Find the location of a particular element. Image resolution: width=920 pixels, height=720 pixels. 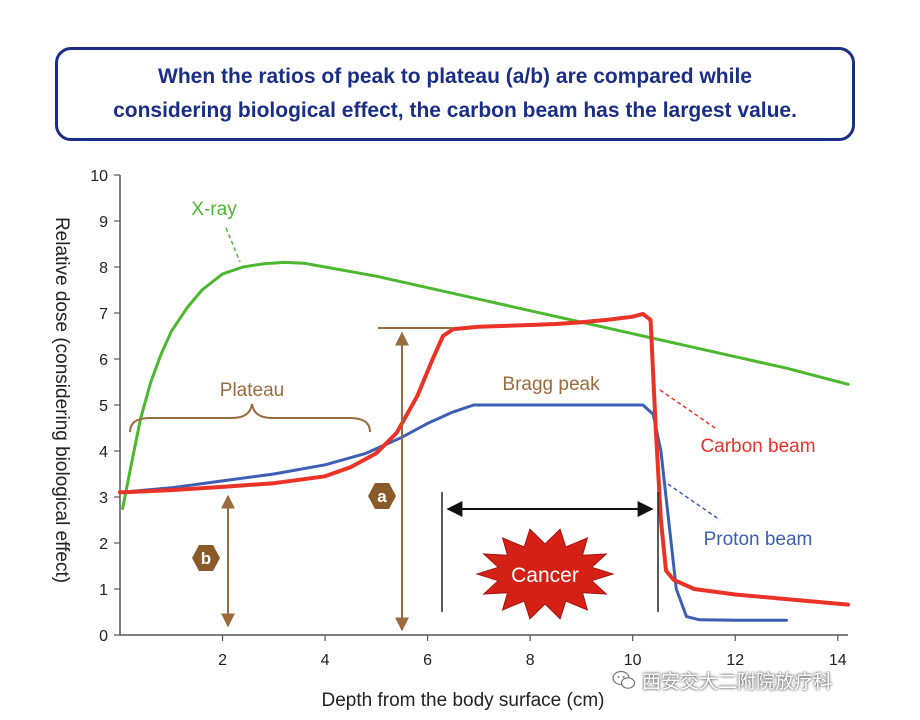

carbon-leader is located at coordinates (687, 409).